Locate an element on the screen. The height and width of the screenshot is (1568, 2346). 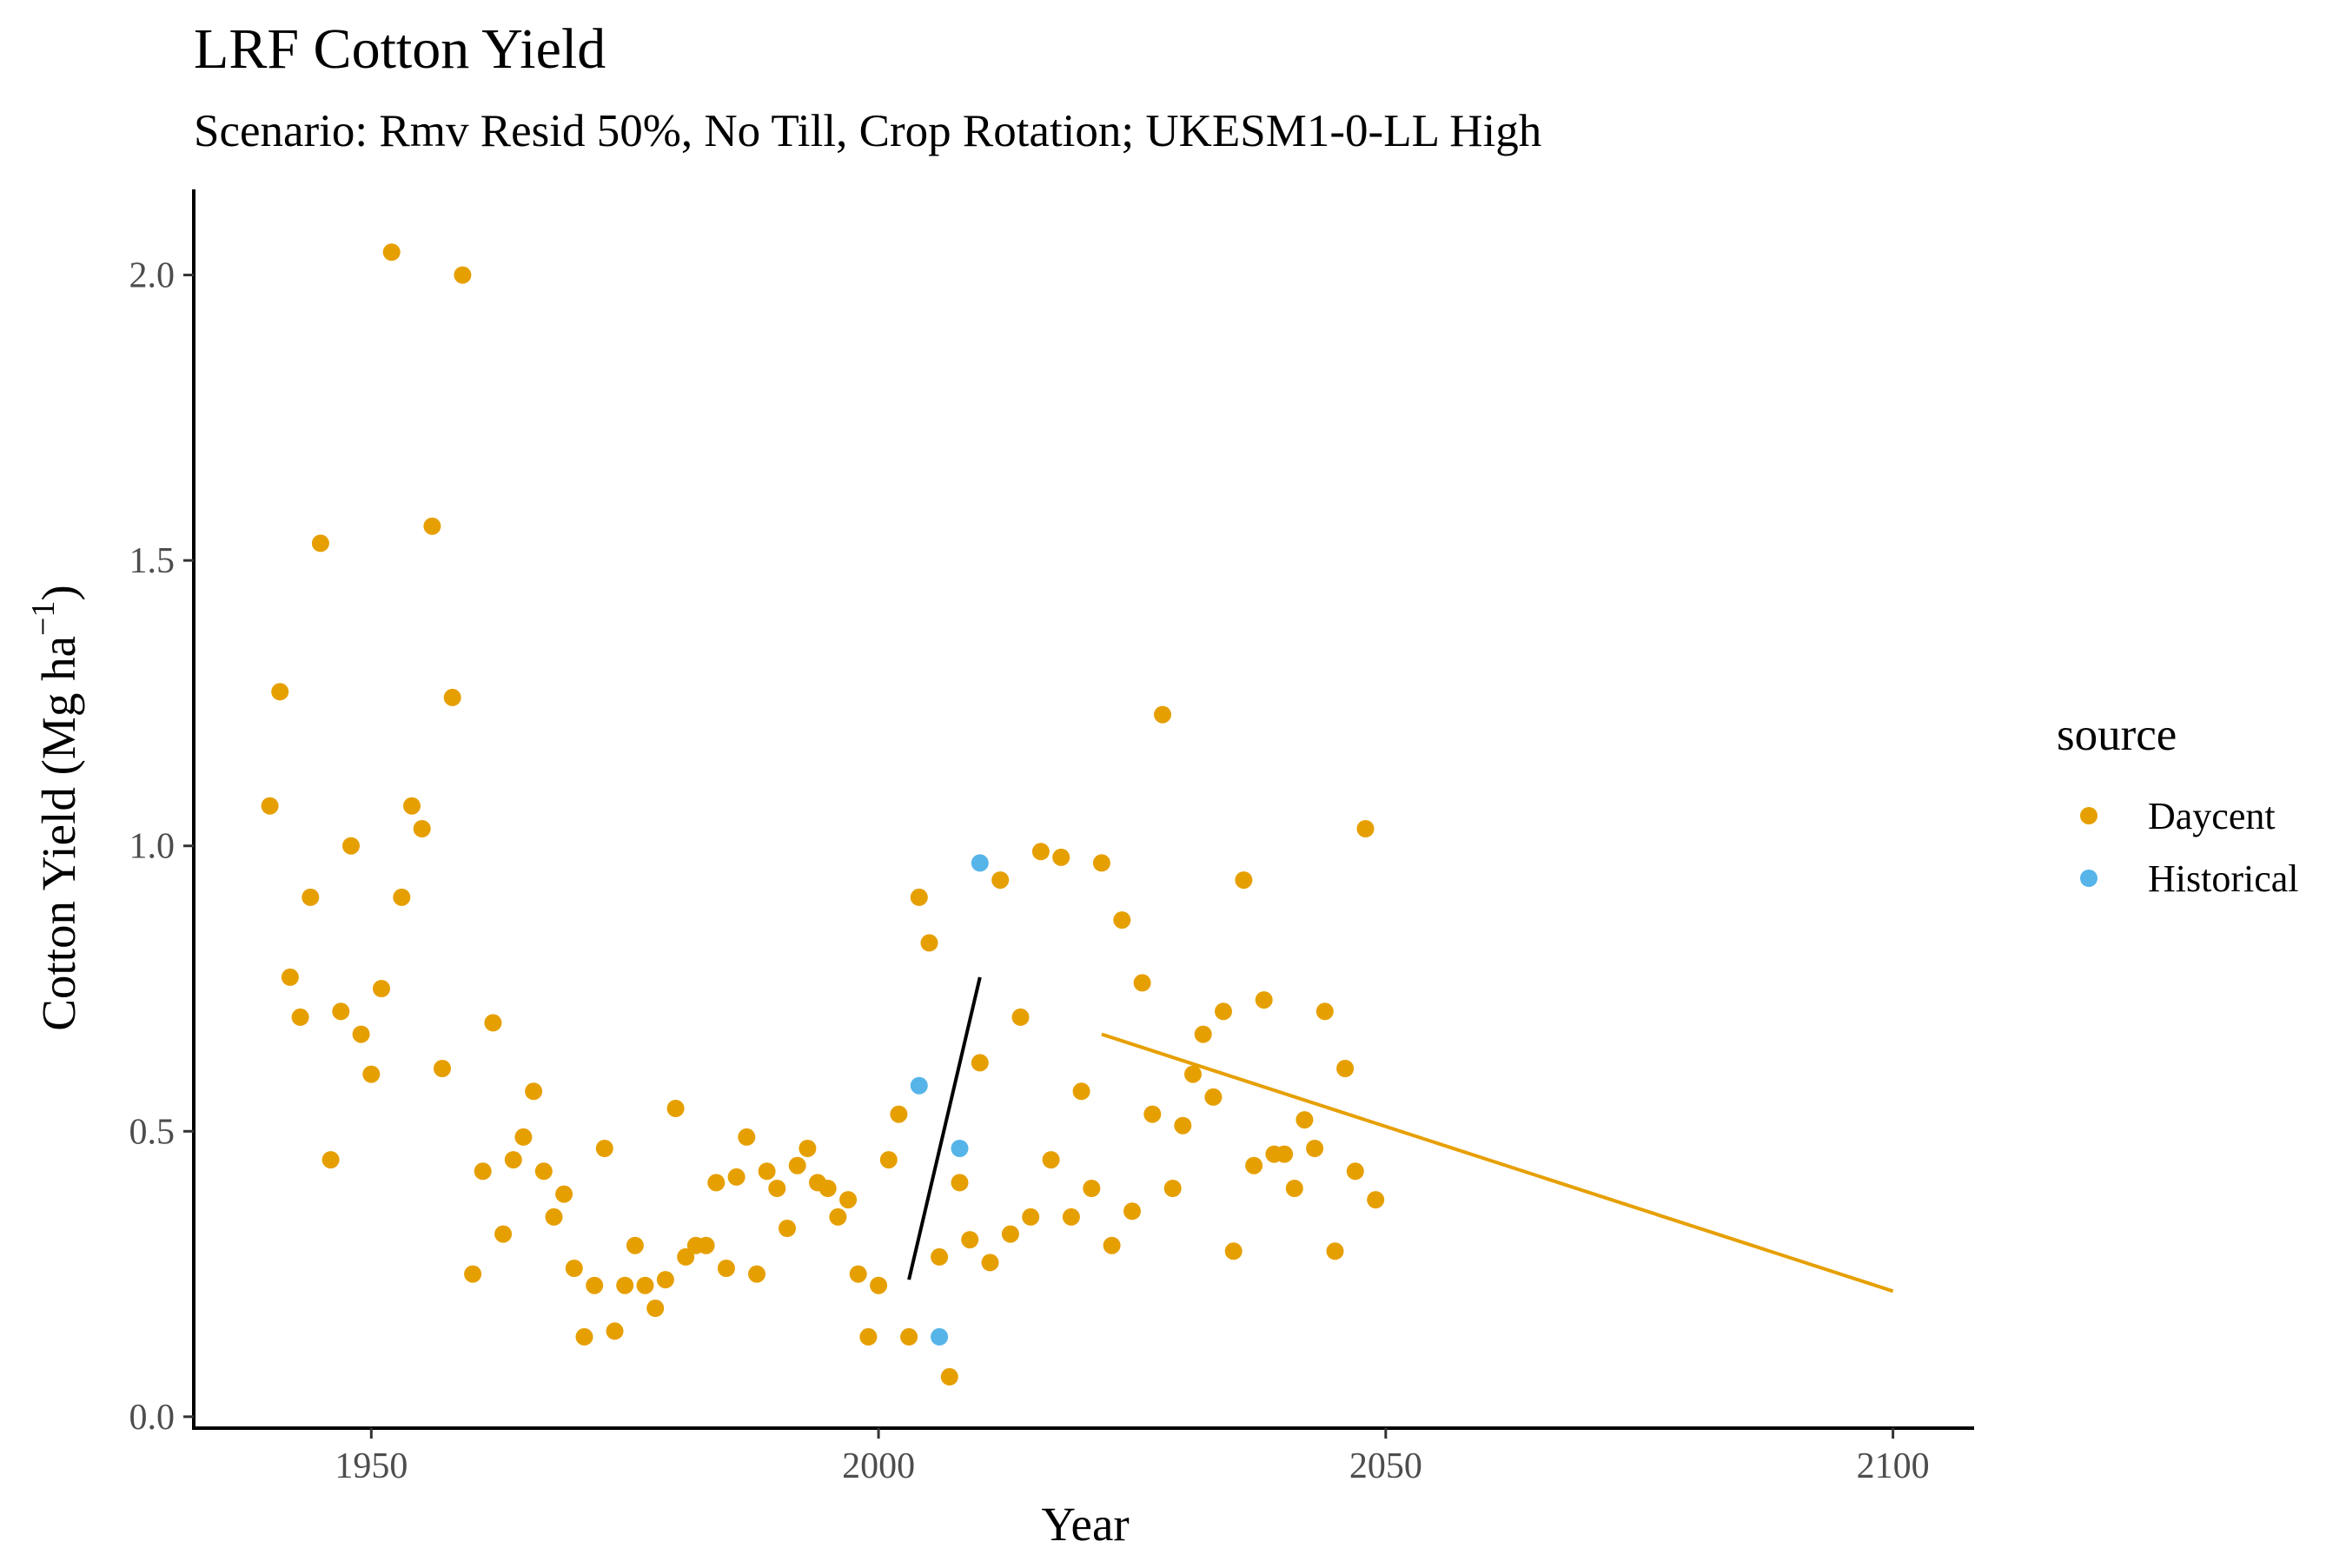
x-tick-label: 2000 is located at coordinates (879, 1466).